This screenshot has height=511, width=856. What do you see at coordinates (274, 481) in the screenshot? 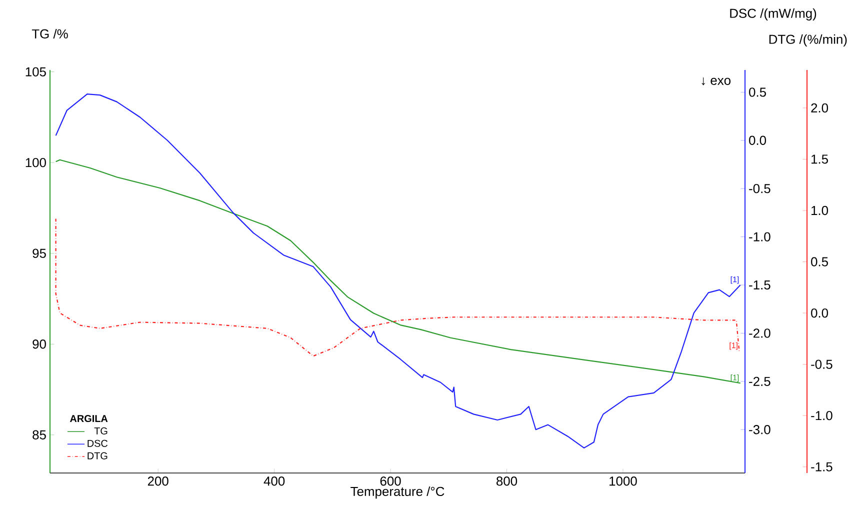
I see `x-tick-label: 400` at bounding box center [274, 481].